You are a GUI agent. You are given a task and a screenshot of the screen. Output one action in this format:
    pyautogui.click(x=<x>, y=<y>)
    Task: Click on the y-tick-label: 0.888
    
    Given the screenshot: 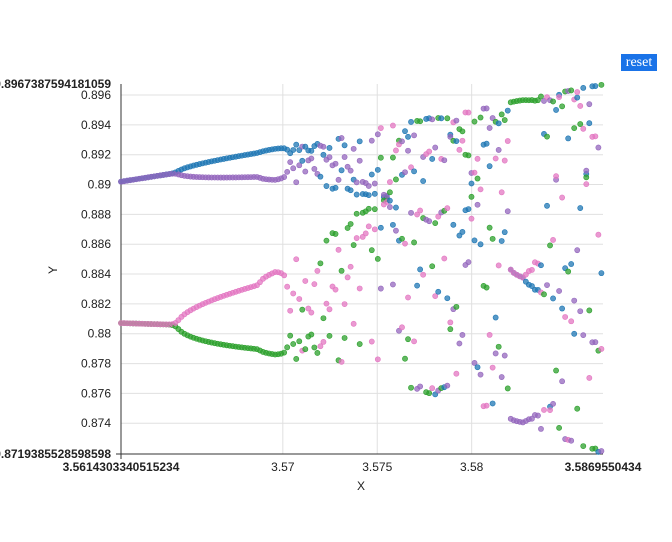 What is the action you would take?
    pyautogui.click(x=96, y=214)
    